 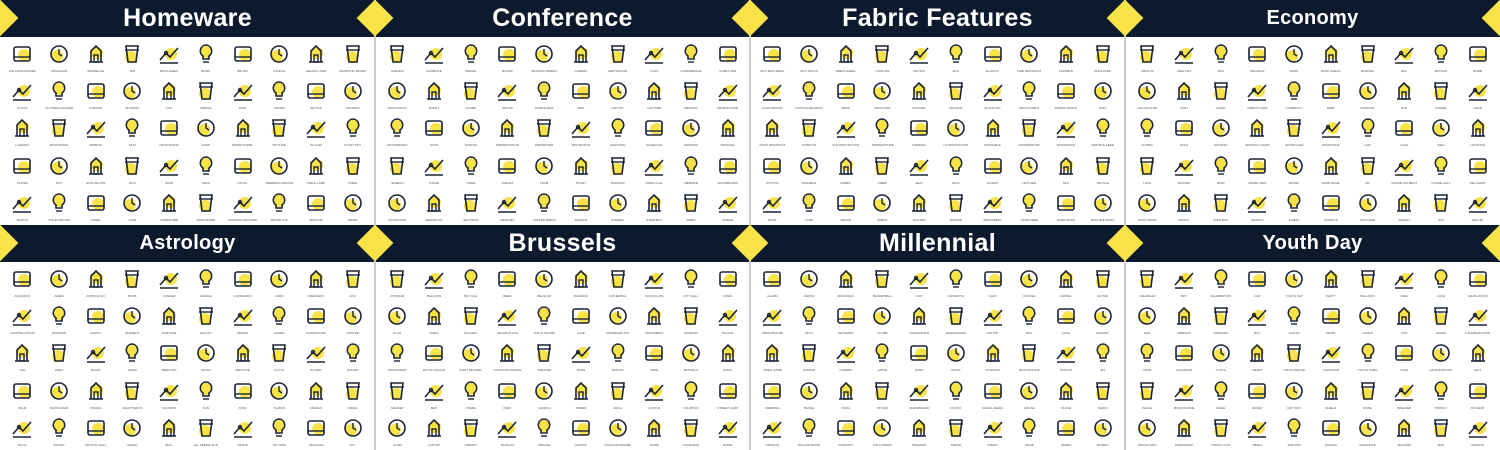 What do you see at coordinates (727, 356) in the screenshot?
I see `icon-item: euro` at bounding box center [727, 356].